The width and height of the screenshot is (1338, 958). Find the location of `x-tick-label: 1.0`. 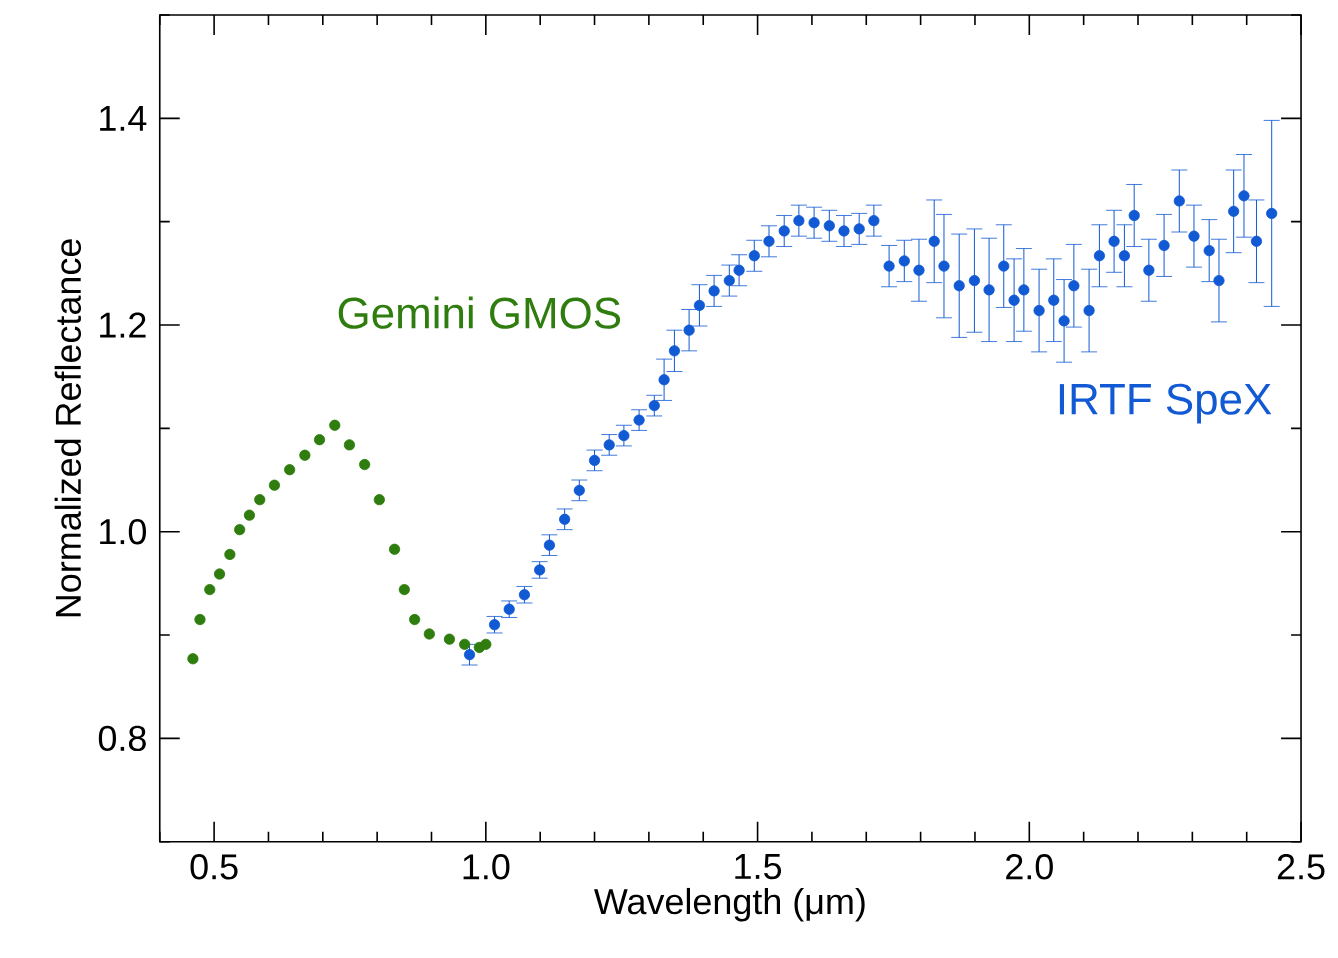

x-tick-label: 1.0 is located at coordinates (486, 867).